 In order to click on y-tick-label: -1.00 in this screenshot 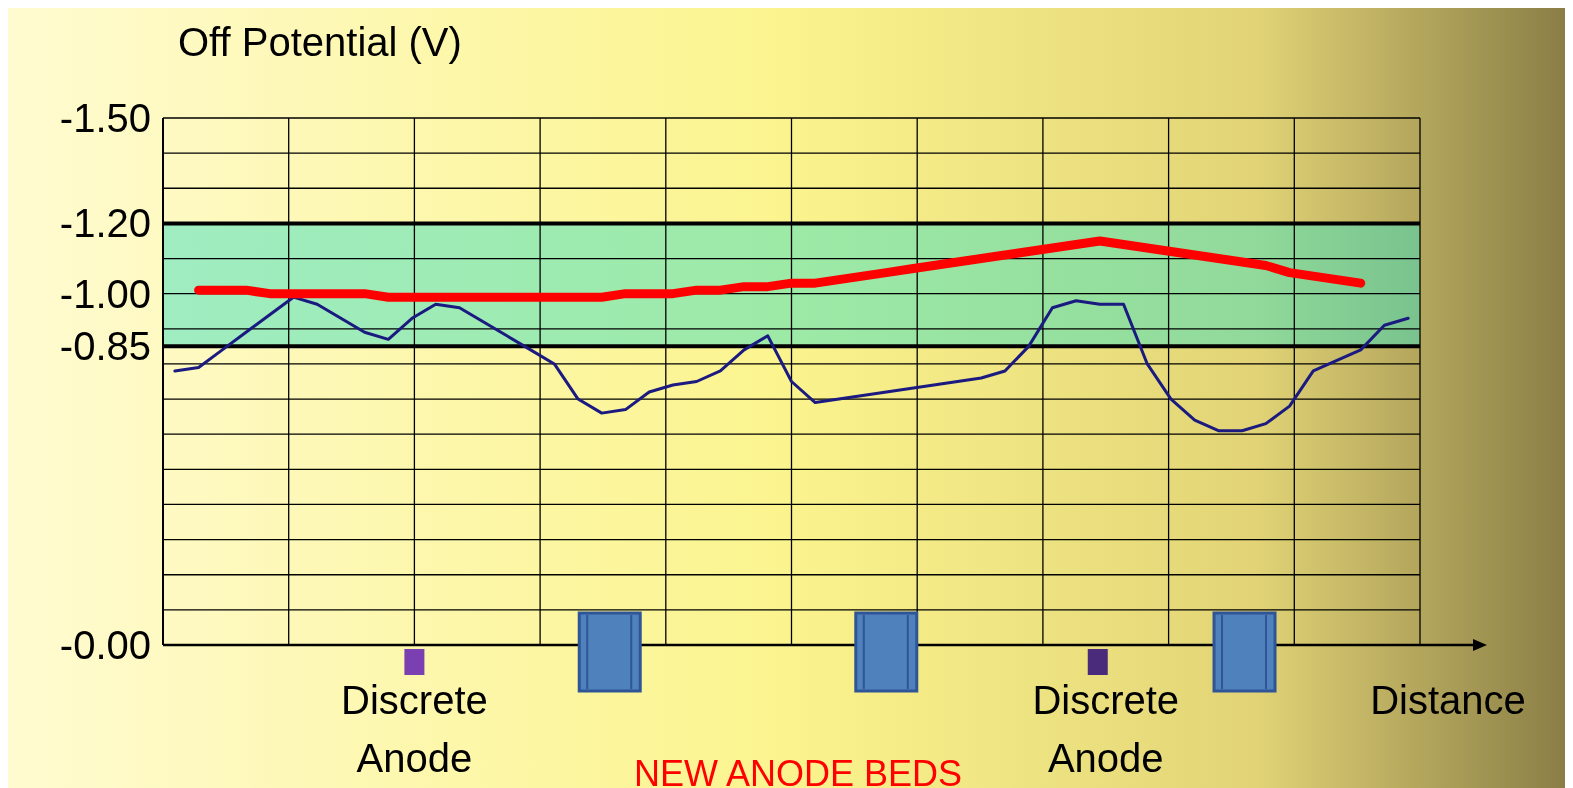, I will do `click(105, 293)`.